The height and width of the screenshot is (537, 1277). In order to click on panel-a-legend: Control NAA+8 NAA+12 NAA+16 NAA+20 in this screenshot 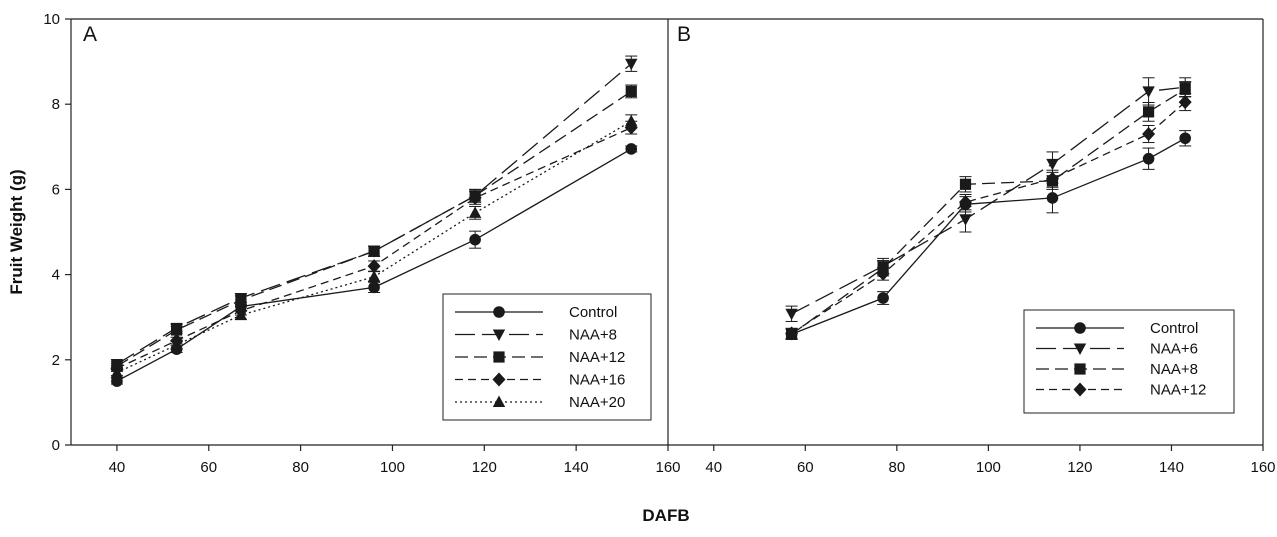, I will do `click(547, 357)`.